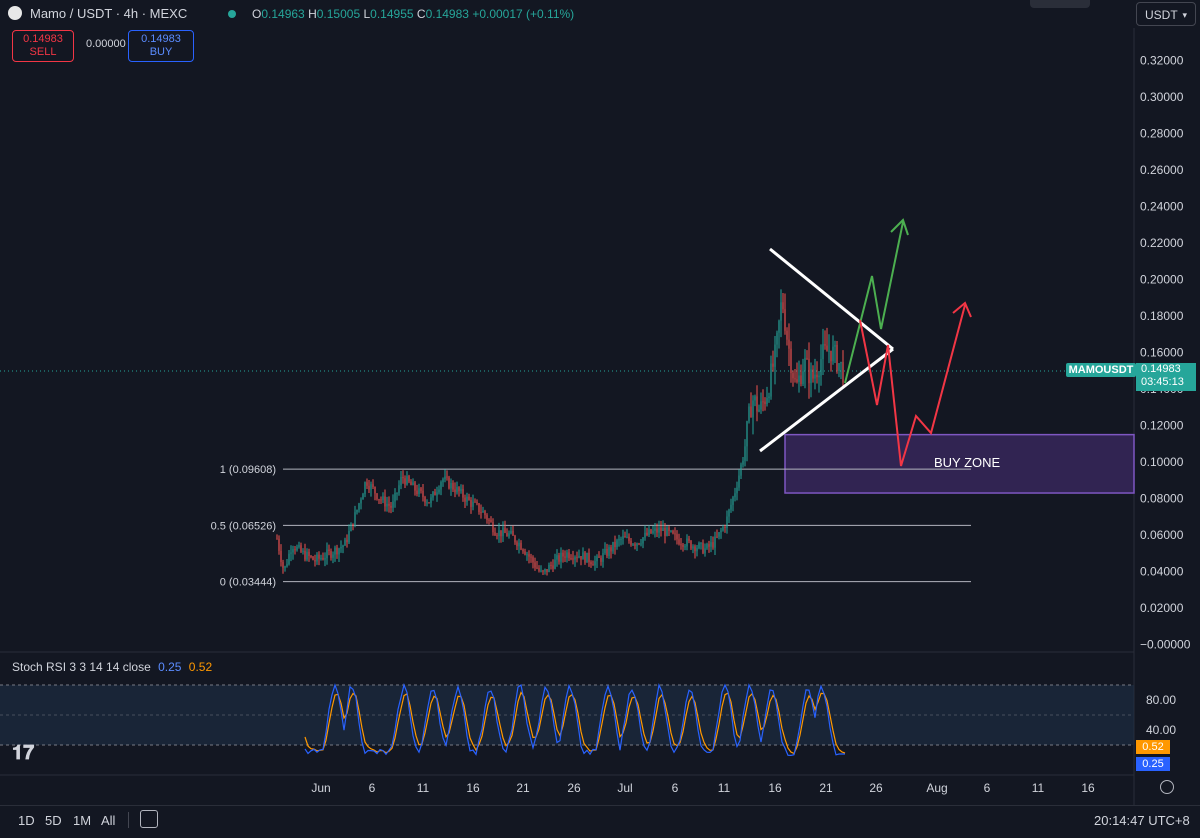  I want to click on stoch-rsi-title: Stoch RSI 3 3 14 14 close, so click(81, 667).